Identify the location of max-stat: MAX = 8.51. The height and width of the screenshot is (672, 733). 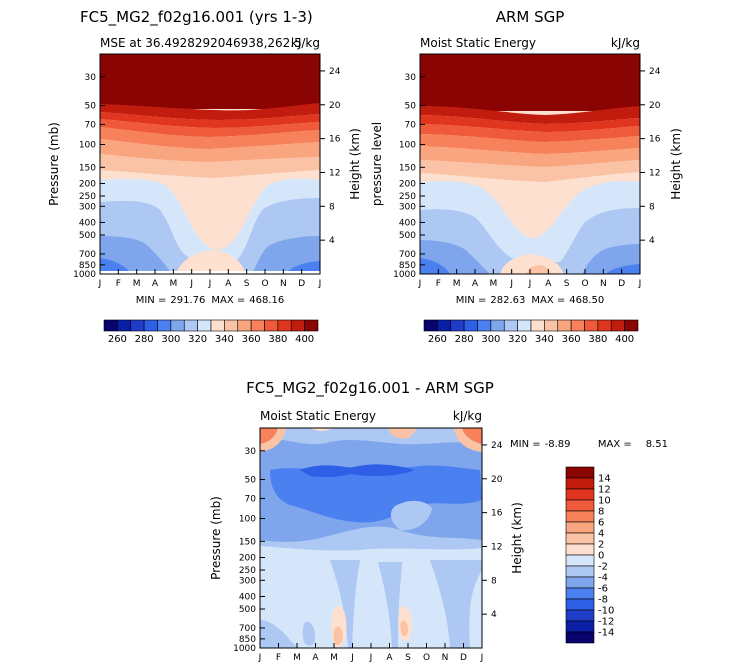
(633, 444).